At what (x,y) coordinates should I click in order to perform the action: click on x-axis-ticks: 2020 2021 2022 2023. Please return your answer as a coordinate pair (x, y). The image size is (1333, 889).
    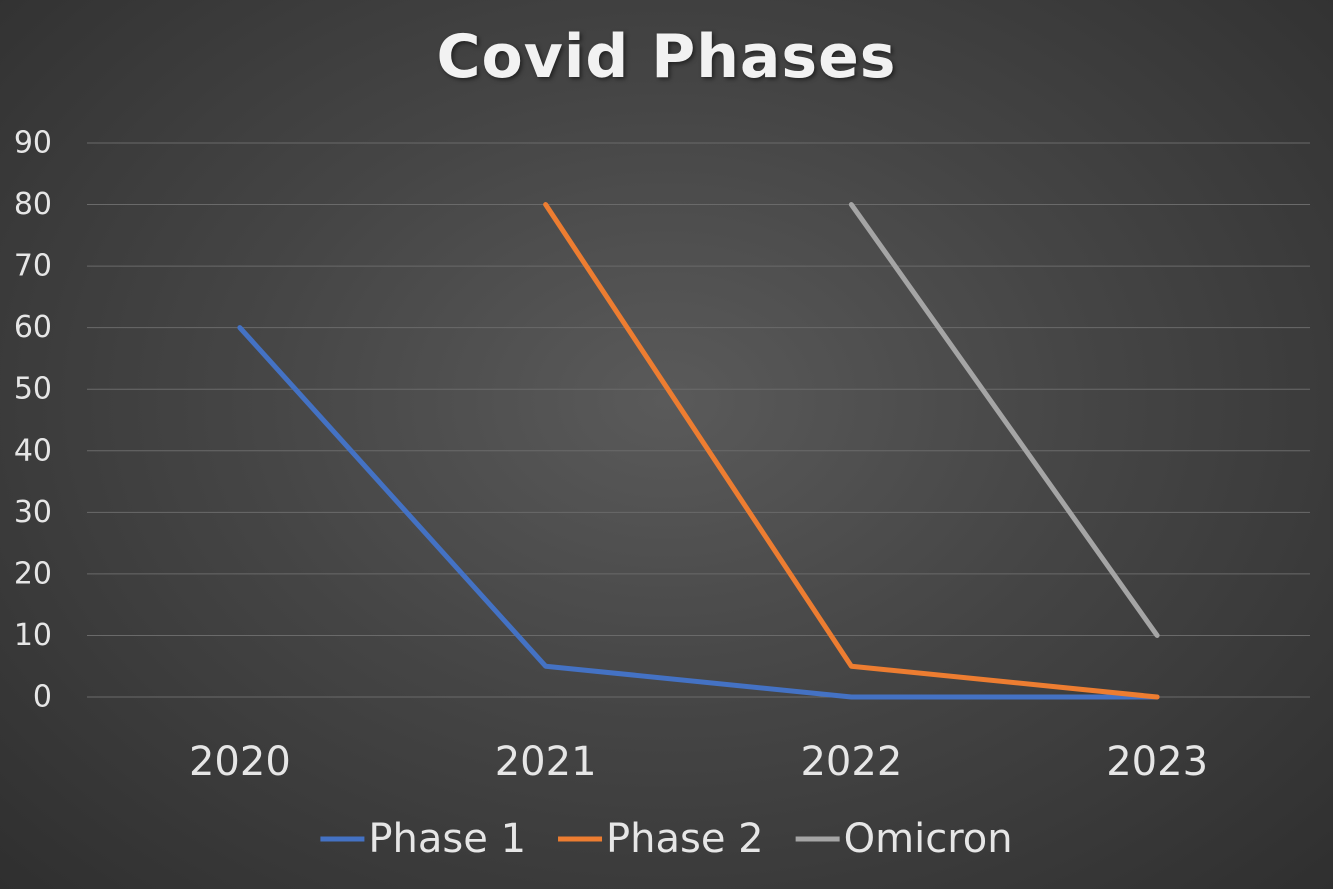
    Looking at the image, I should click on (698, 762).